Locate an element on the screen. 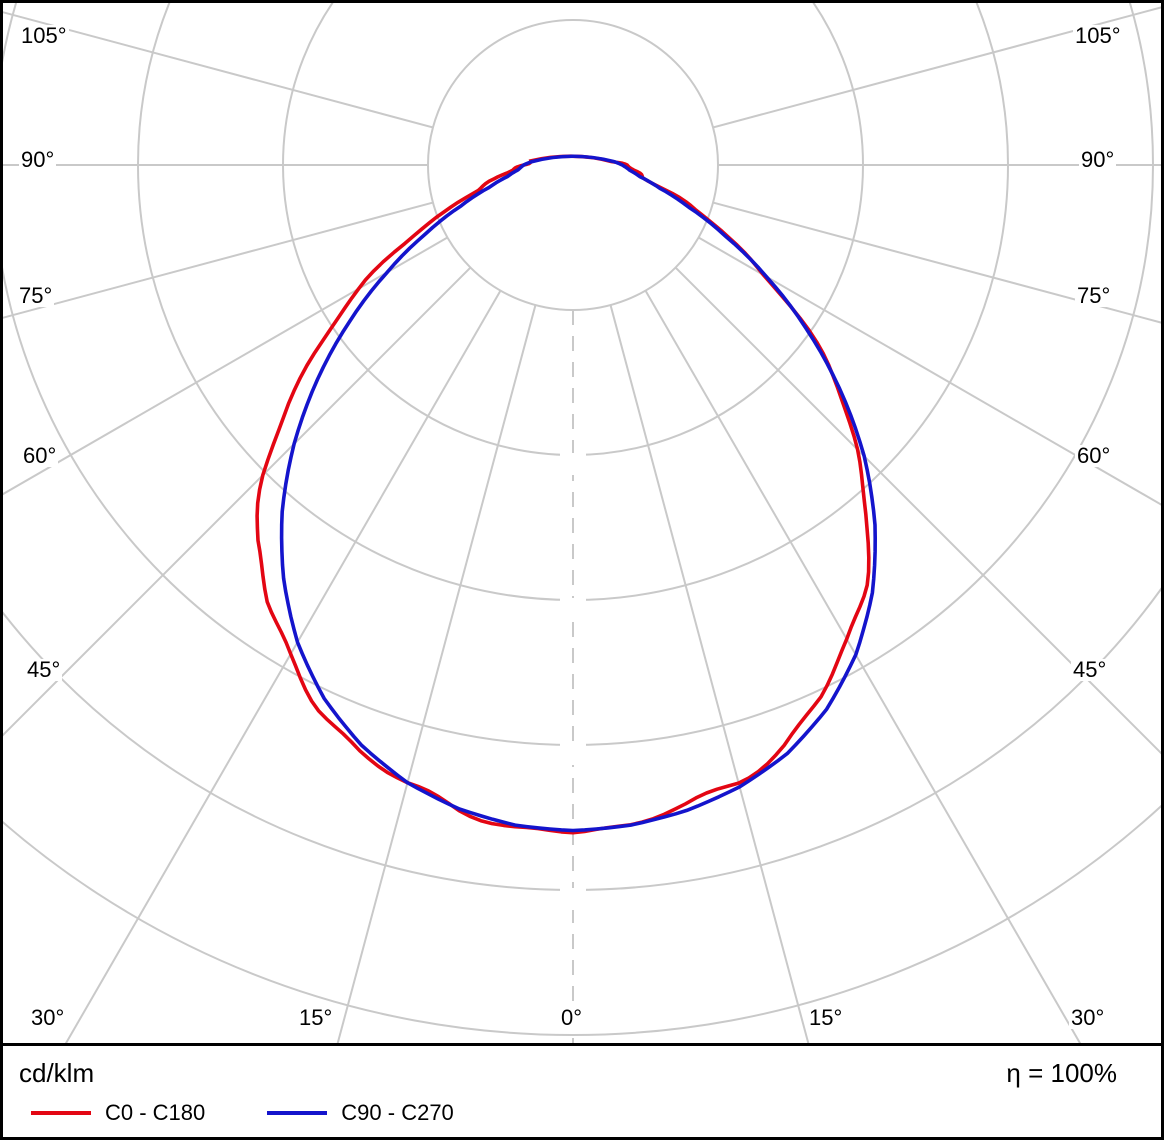  chart-footer: cd/klm η = 100% C0 - C180 C90 - C270 is located at coordinates (582, 1091).